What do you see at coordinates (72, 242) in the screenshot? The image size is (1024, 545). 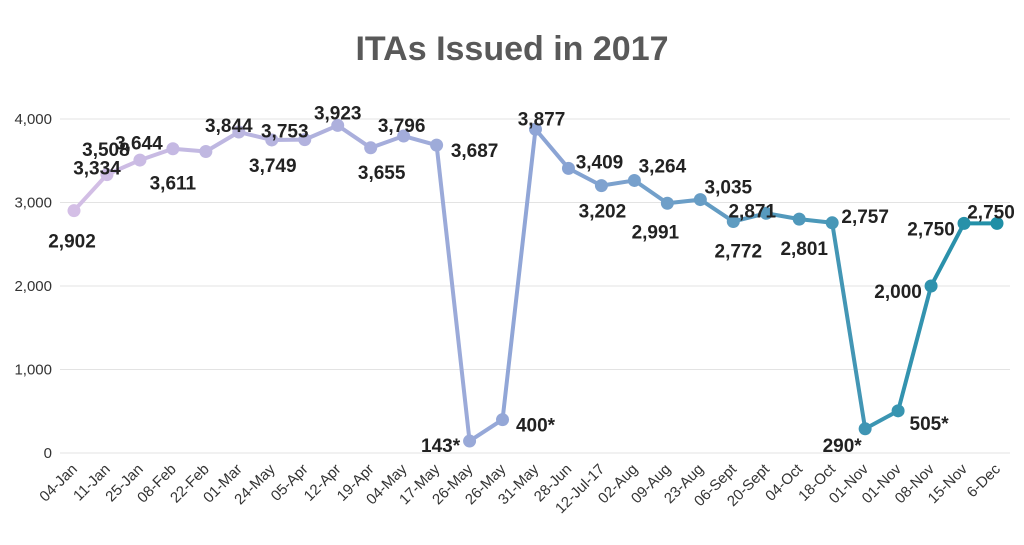 I see `data-label: 2,902` at bounding box center [72, 242].